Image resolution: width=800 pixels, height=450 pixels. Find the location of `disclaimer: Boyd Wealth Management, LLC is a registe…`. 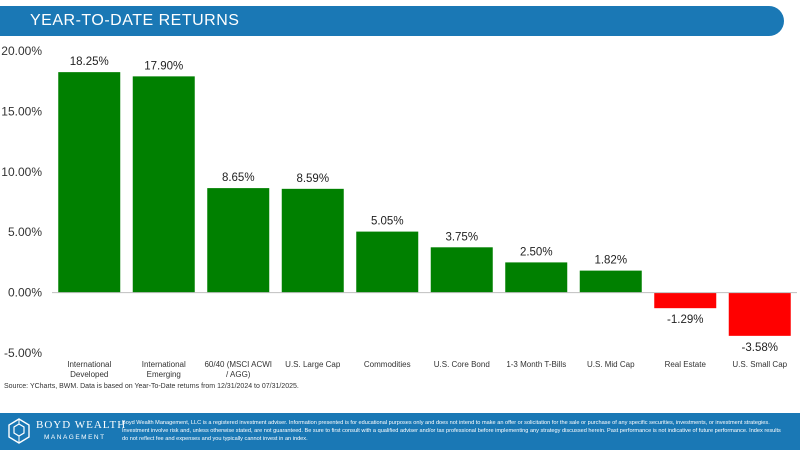

disclaimer: Boyd Wealth Management, LLC is a registe… is located at coordinates (451, 431).